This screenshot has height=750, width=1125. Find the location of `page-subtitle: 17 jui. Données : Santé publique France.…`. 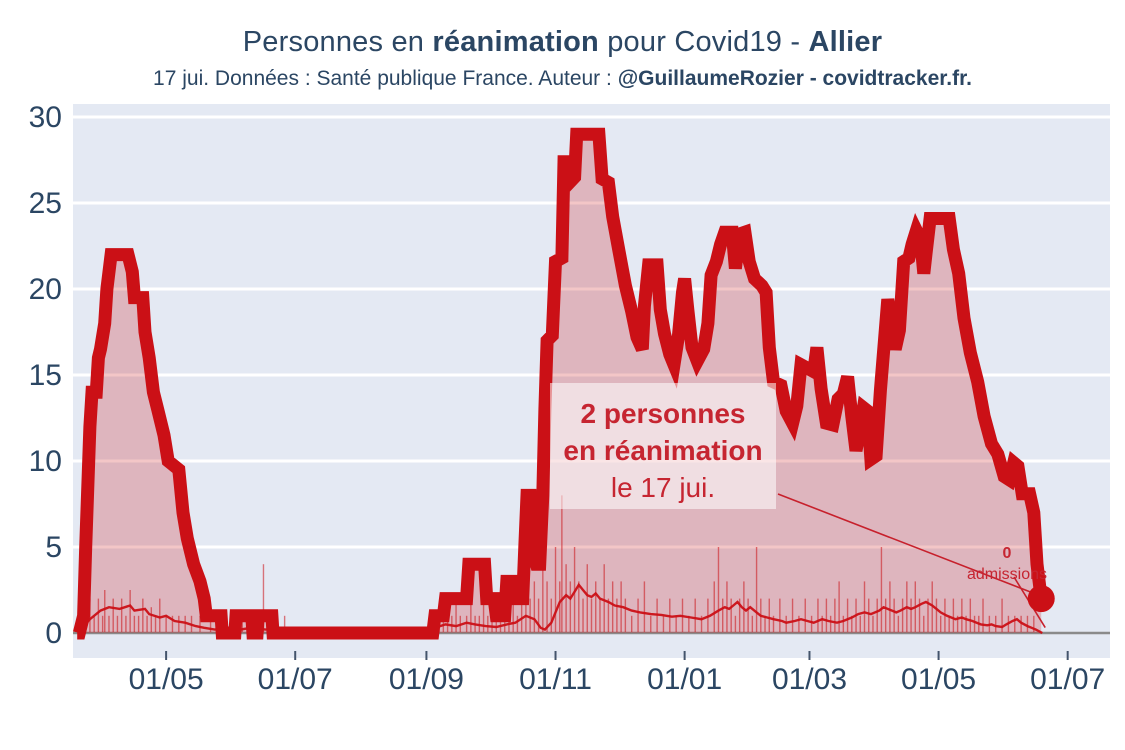

page-subtitle: 17 jui. Données : Santé publique France.… is located at coordinates (562, 79).